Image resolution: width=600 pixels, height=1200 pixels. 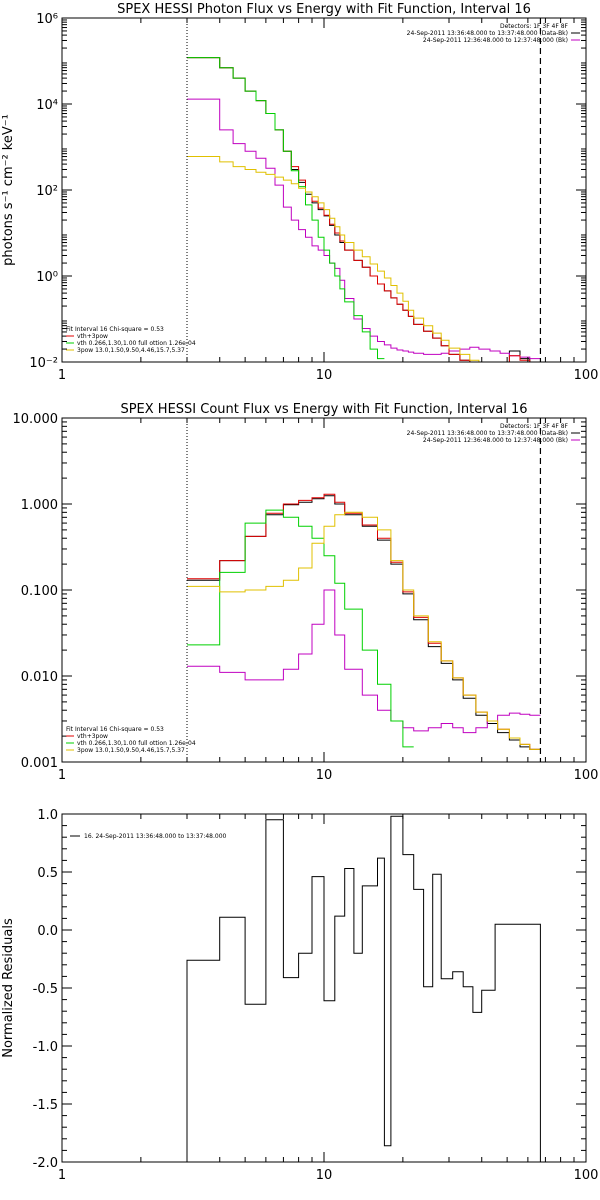 What do you see at coordinates (45, 989) in the screenshot?
I see `y-tick-label: -0.5` at bounding box center [45, 989].